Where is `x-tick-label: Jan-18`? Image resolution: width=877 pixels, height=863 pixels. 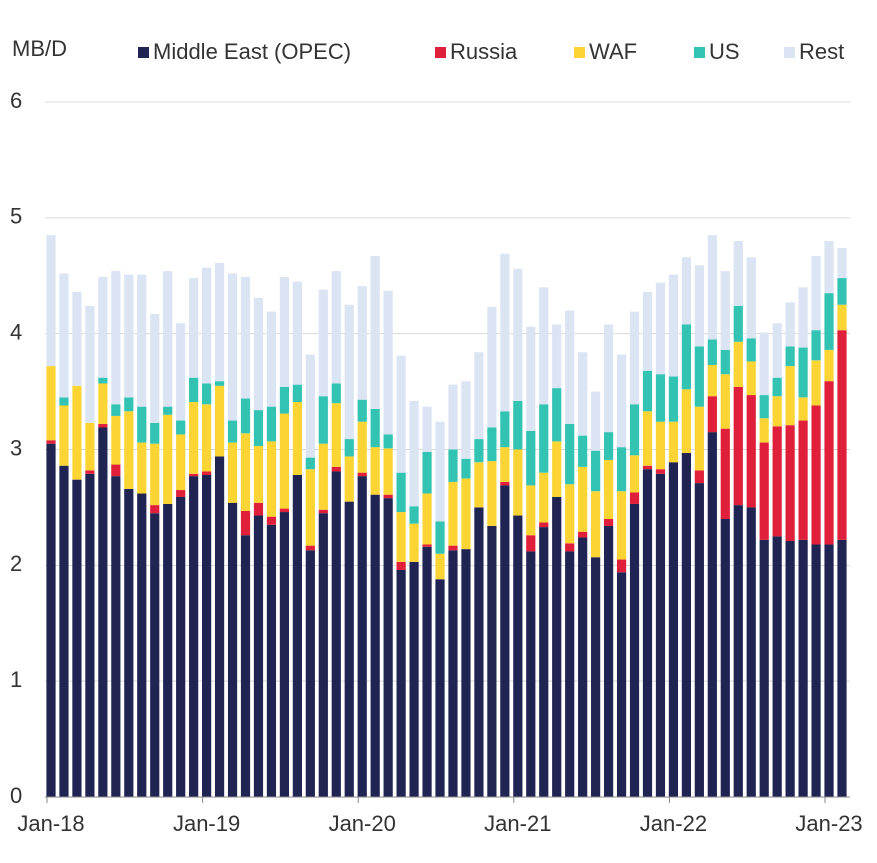
x-tick-label: Jan-18 is located at coordinates (50, 823).